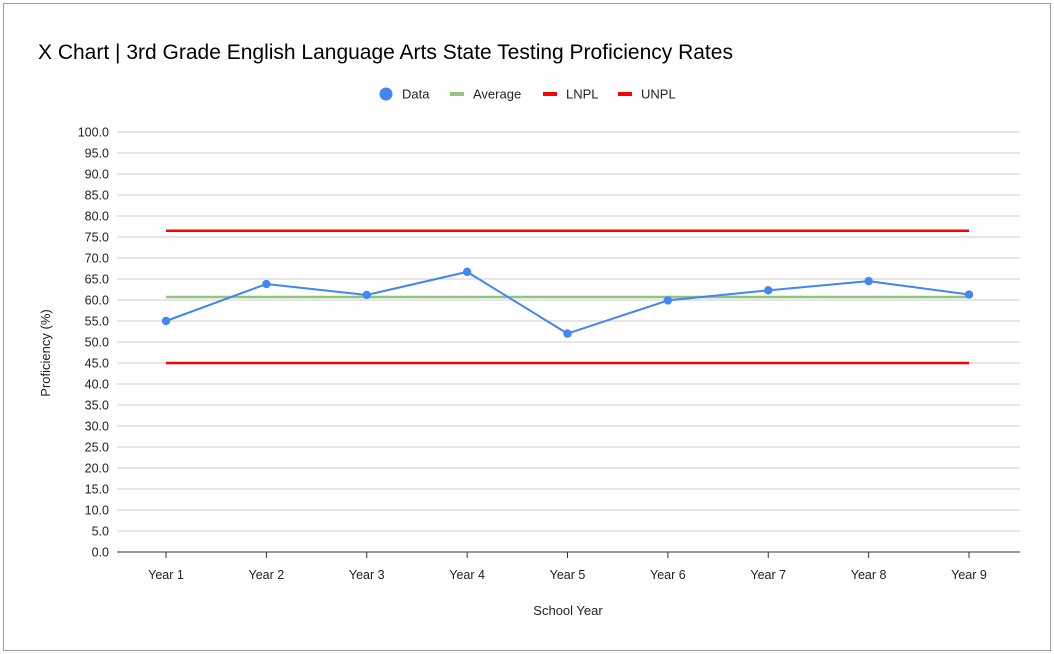 Image resolution: width=1054 pixels, height=654 pixels. Describe the element at coordinates (93, 133) in the screenshot. I see `y-tick-label: 100.0` at that location.